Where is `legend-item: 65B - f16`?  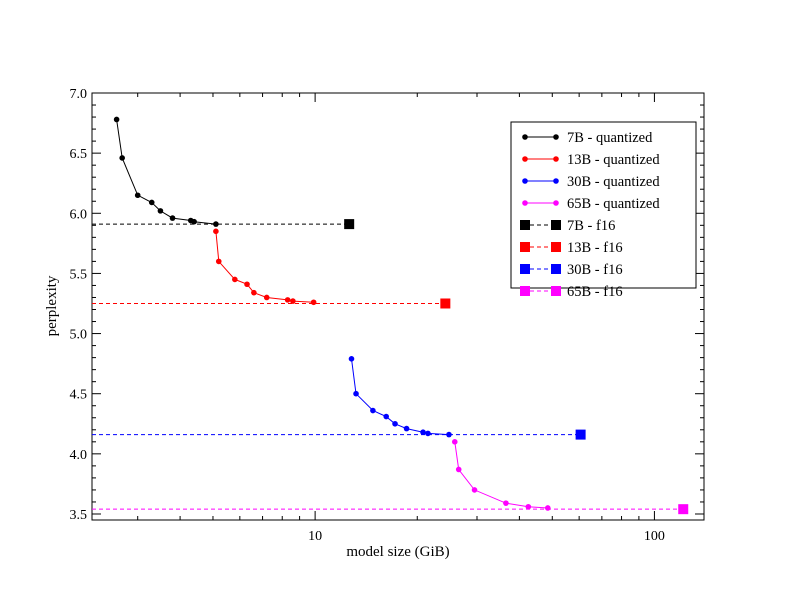 legend-item: 65B - f16 is located at coordinates (571, 292).